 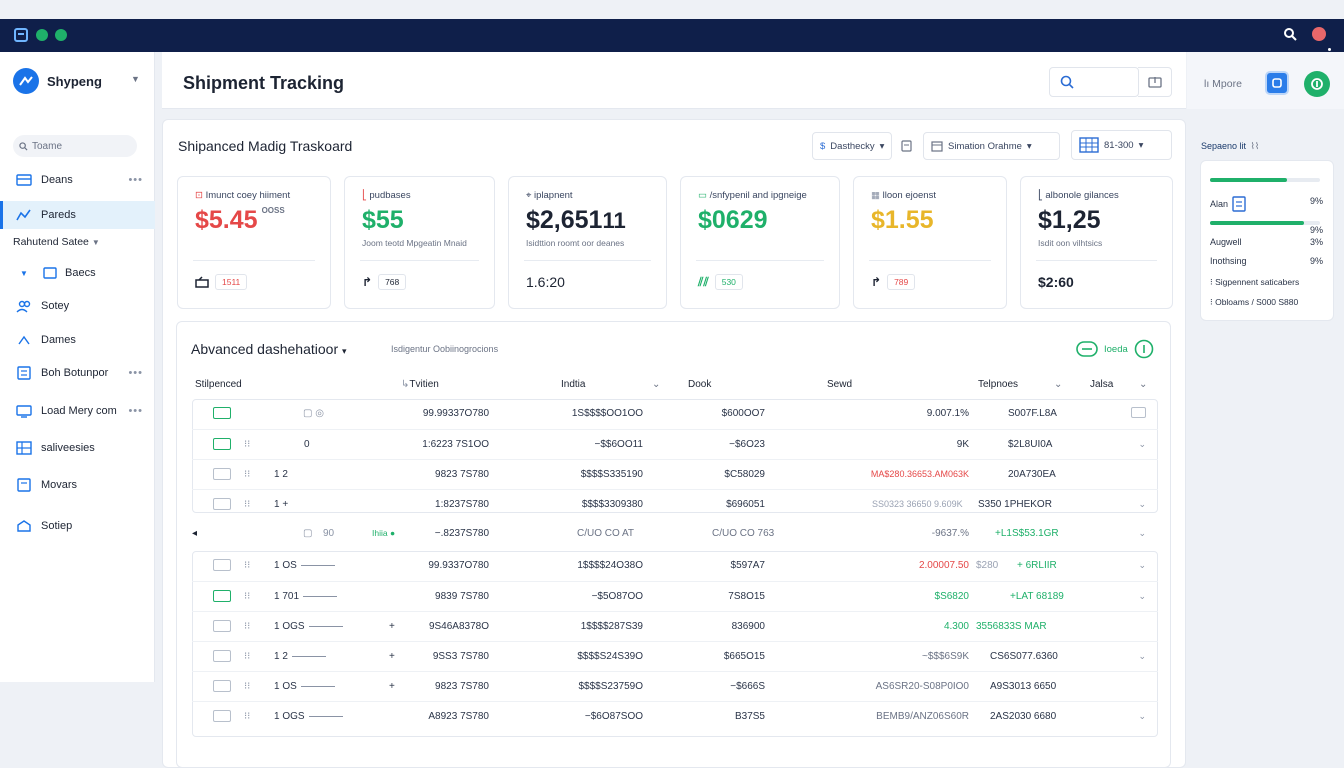 I want to click on right-panel-title: Sepaeno lit, so click(x=1224, y=146).